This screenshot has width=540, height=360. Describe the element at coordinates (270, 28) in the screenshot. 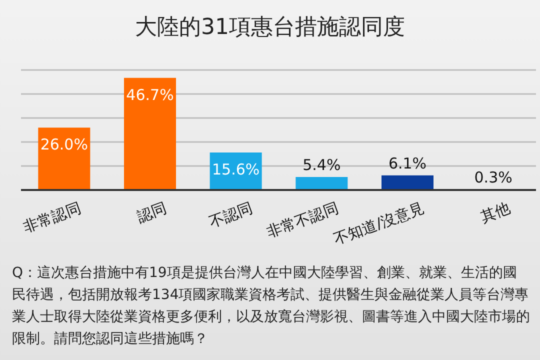

I see `chart-title: 大陸的31項惠台措施認同度` at that location.